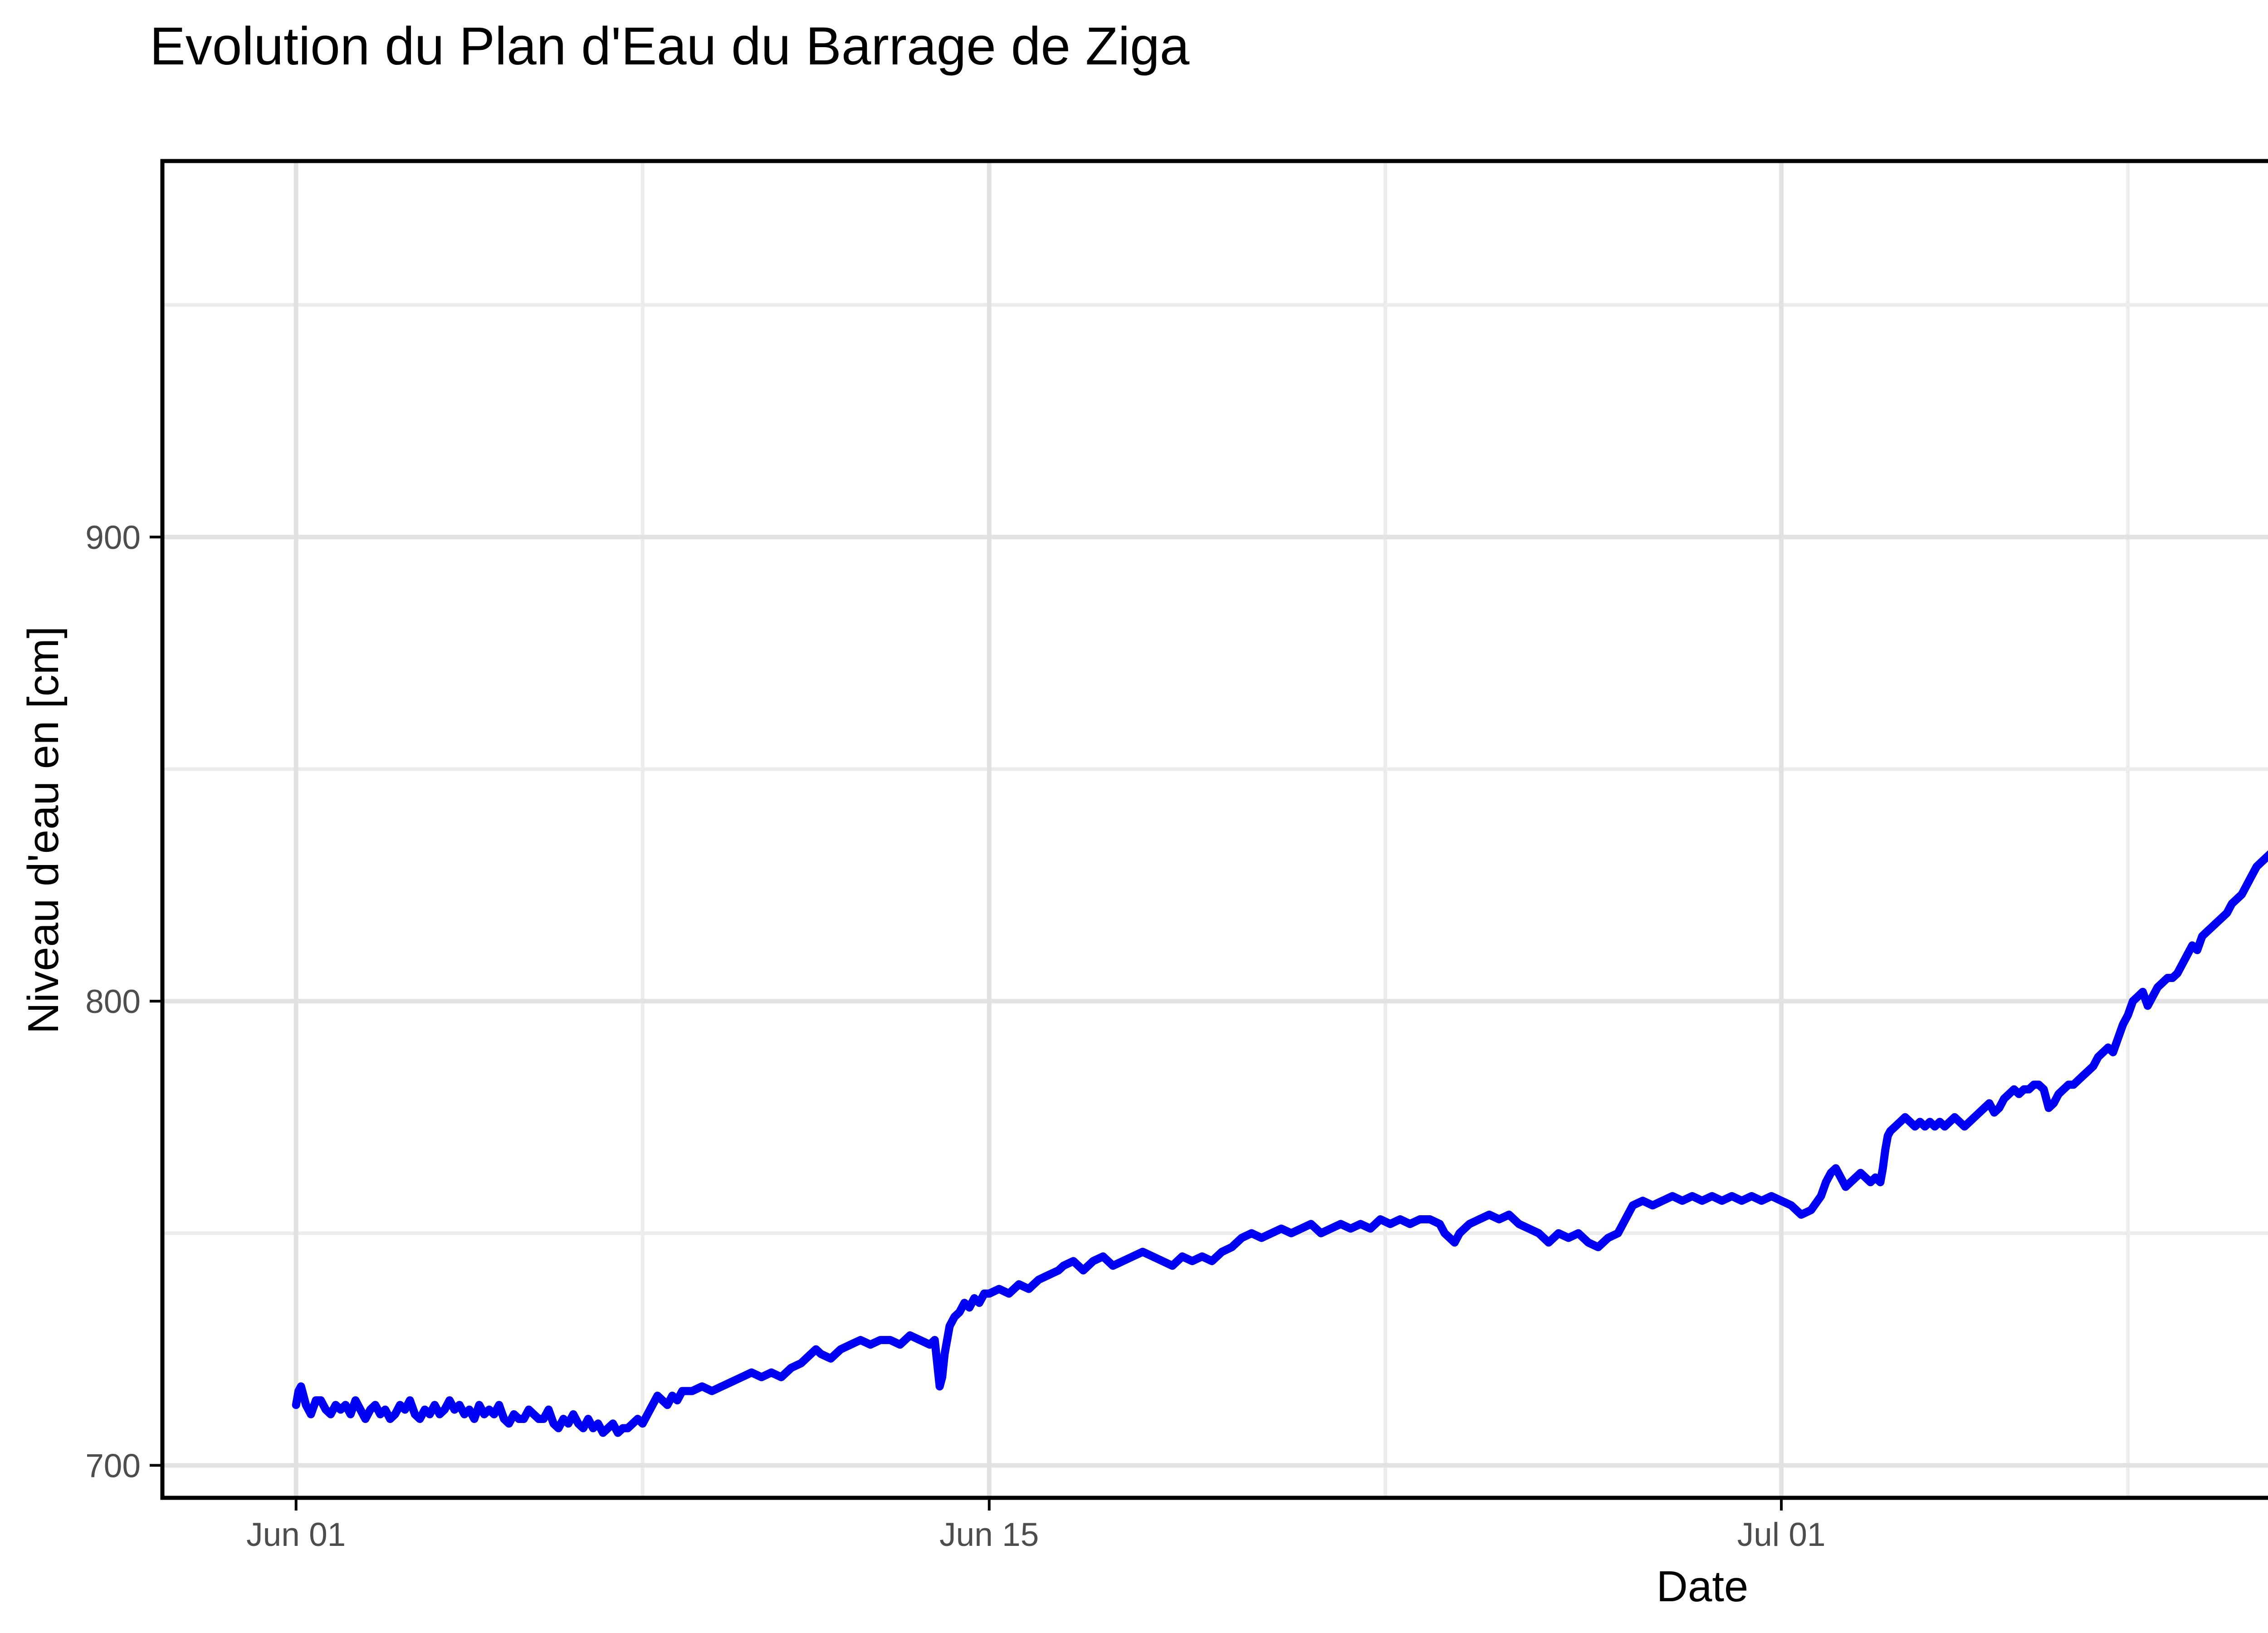 Image resolution: width=2268 pixels, height=1633 pixels. I want to click on y-tick-label: 800, so click(113, 1002).